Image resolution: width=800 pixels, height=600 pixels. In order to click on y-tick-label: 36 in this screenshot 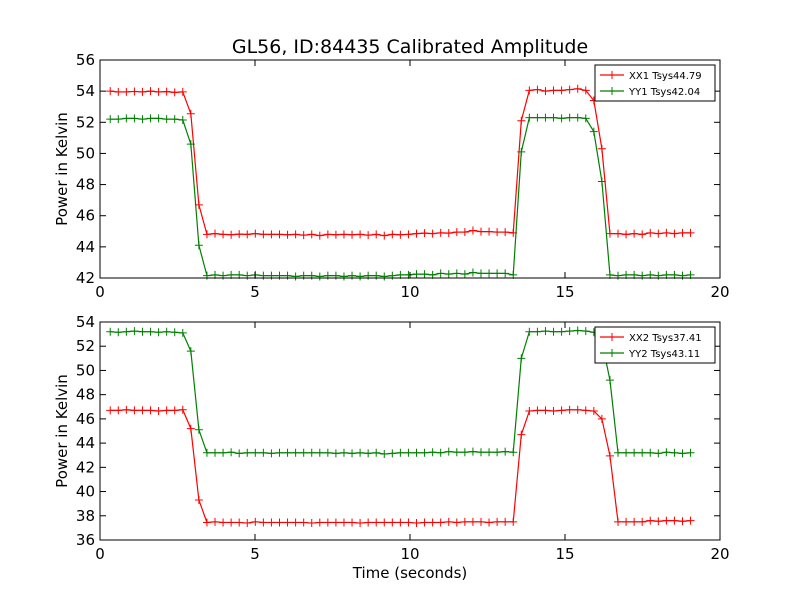, I will do `click(85, 540)`.